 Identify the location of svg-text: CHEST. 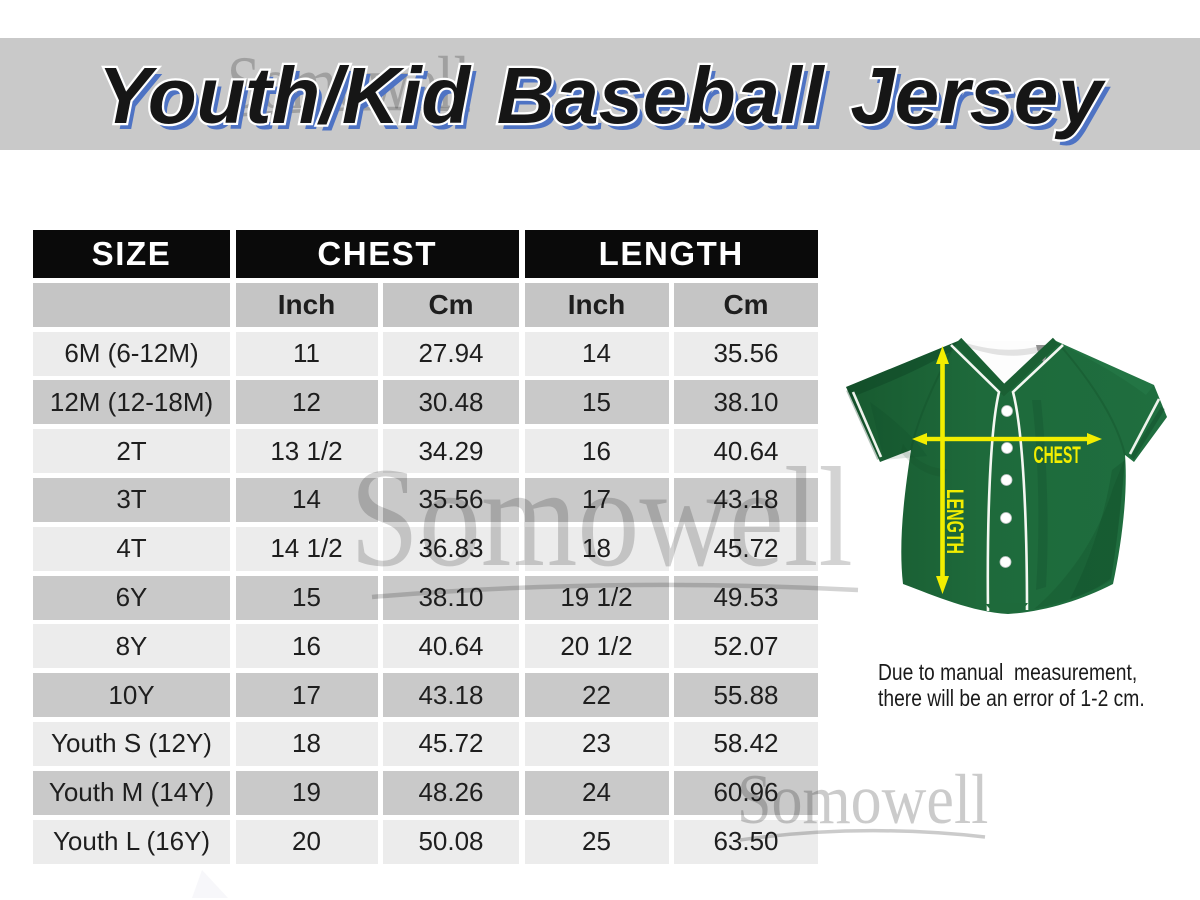
(1057, 455).